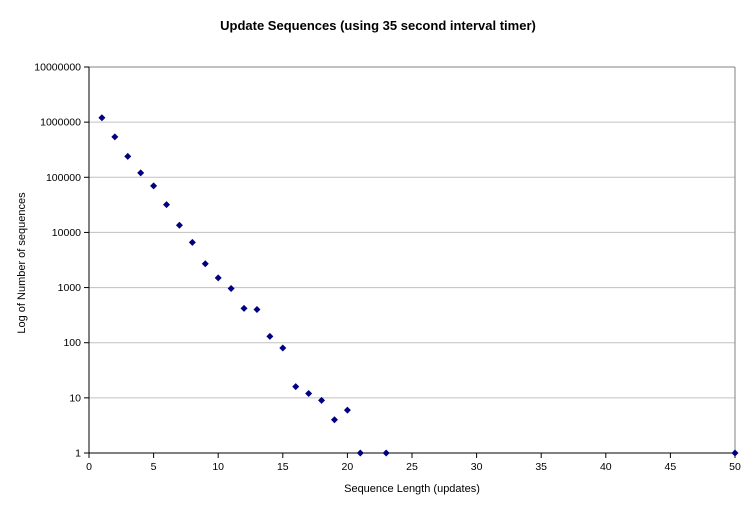 This screenshot has height=512, width=756. Describe the element at coordinates (283, 467) in the screenshot. I see `x-tick-label: 15` at that location.